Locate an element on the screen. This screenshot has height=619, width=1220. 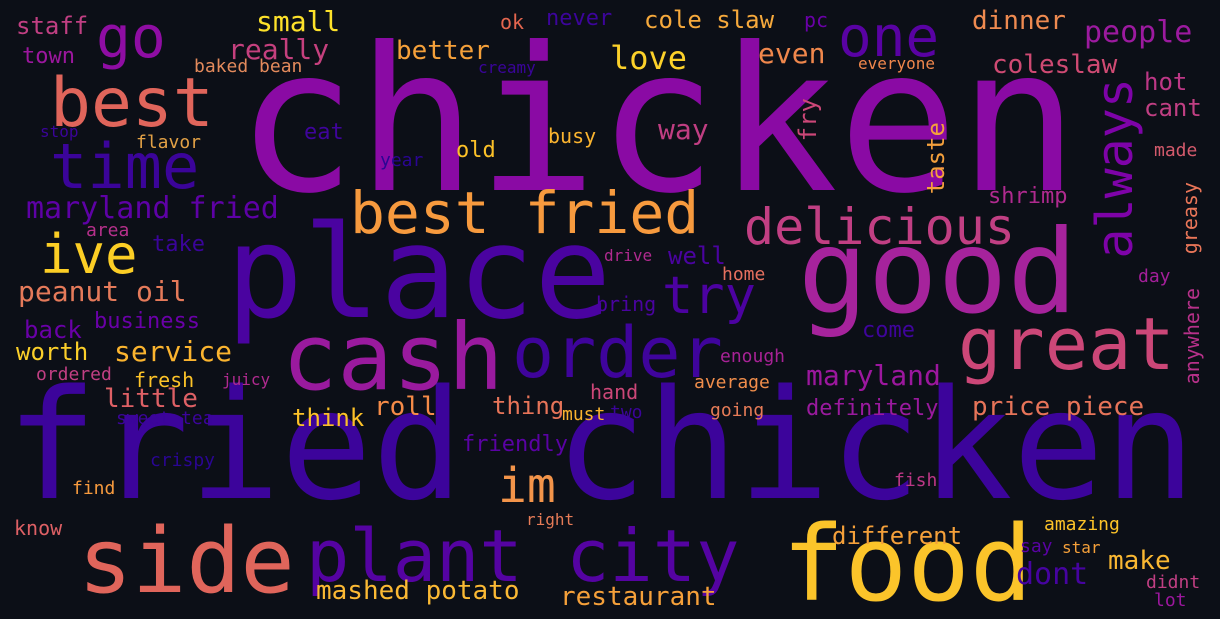
word-area: area is located at coordinates (108, 230).